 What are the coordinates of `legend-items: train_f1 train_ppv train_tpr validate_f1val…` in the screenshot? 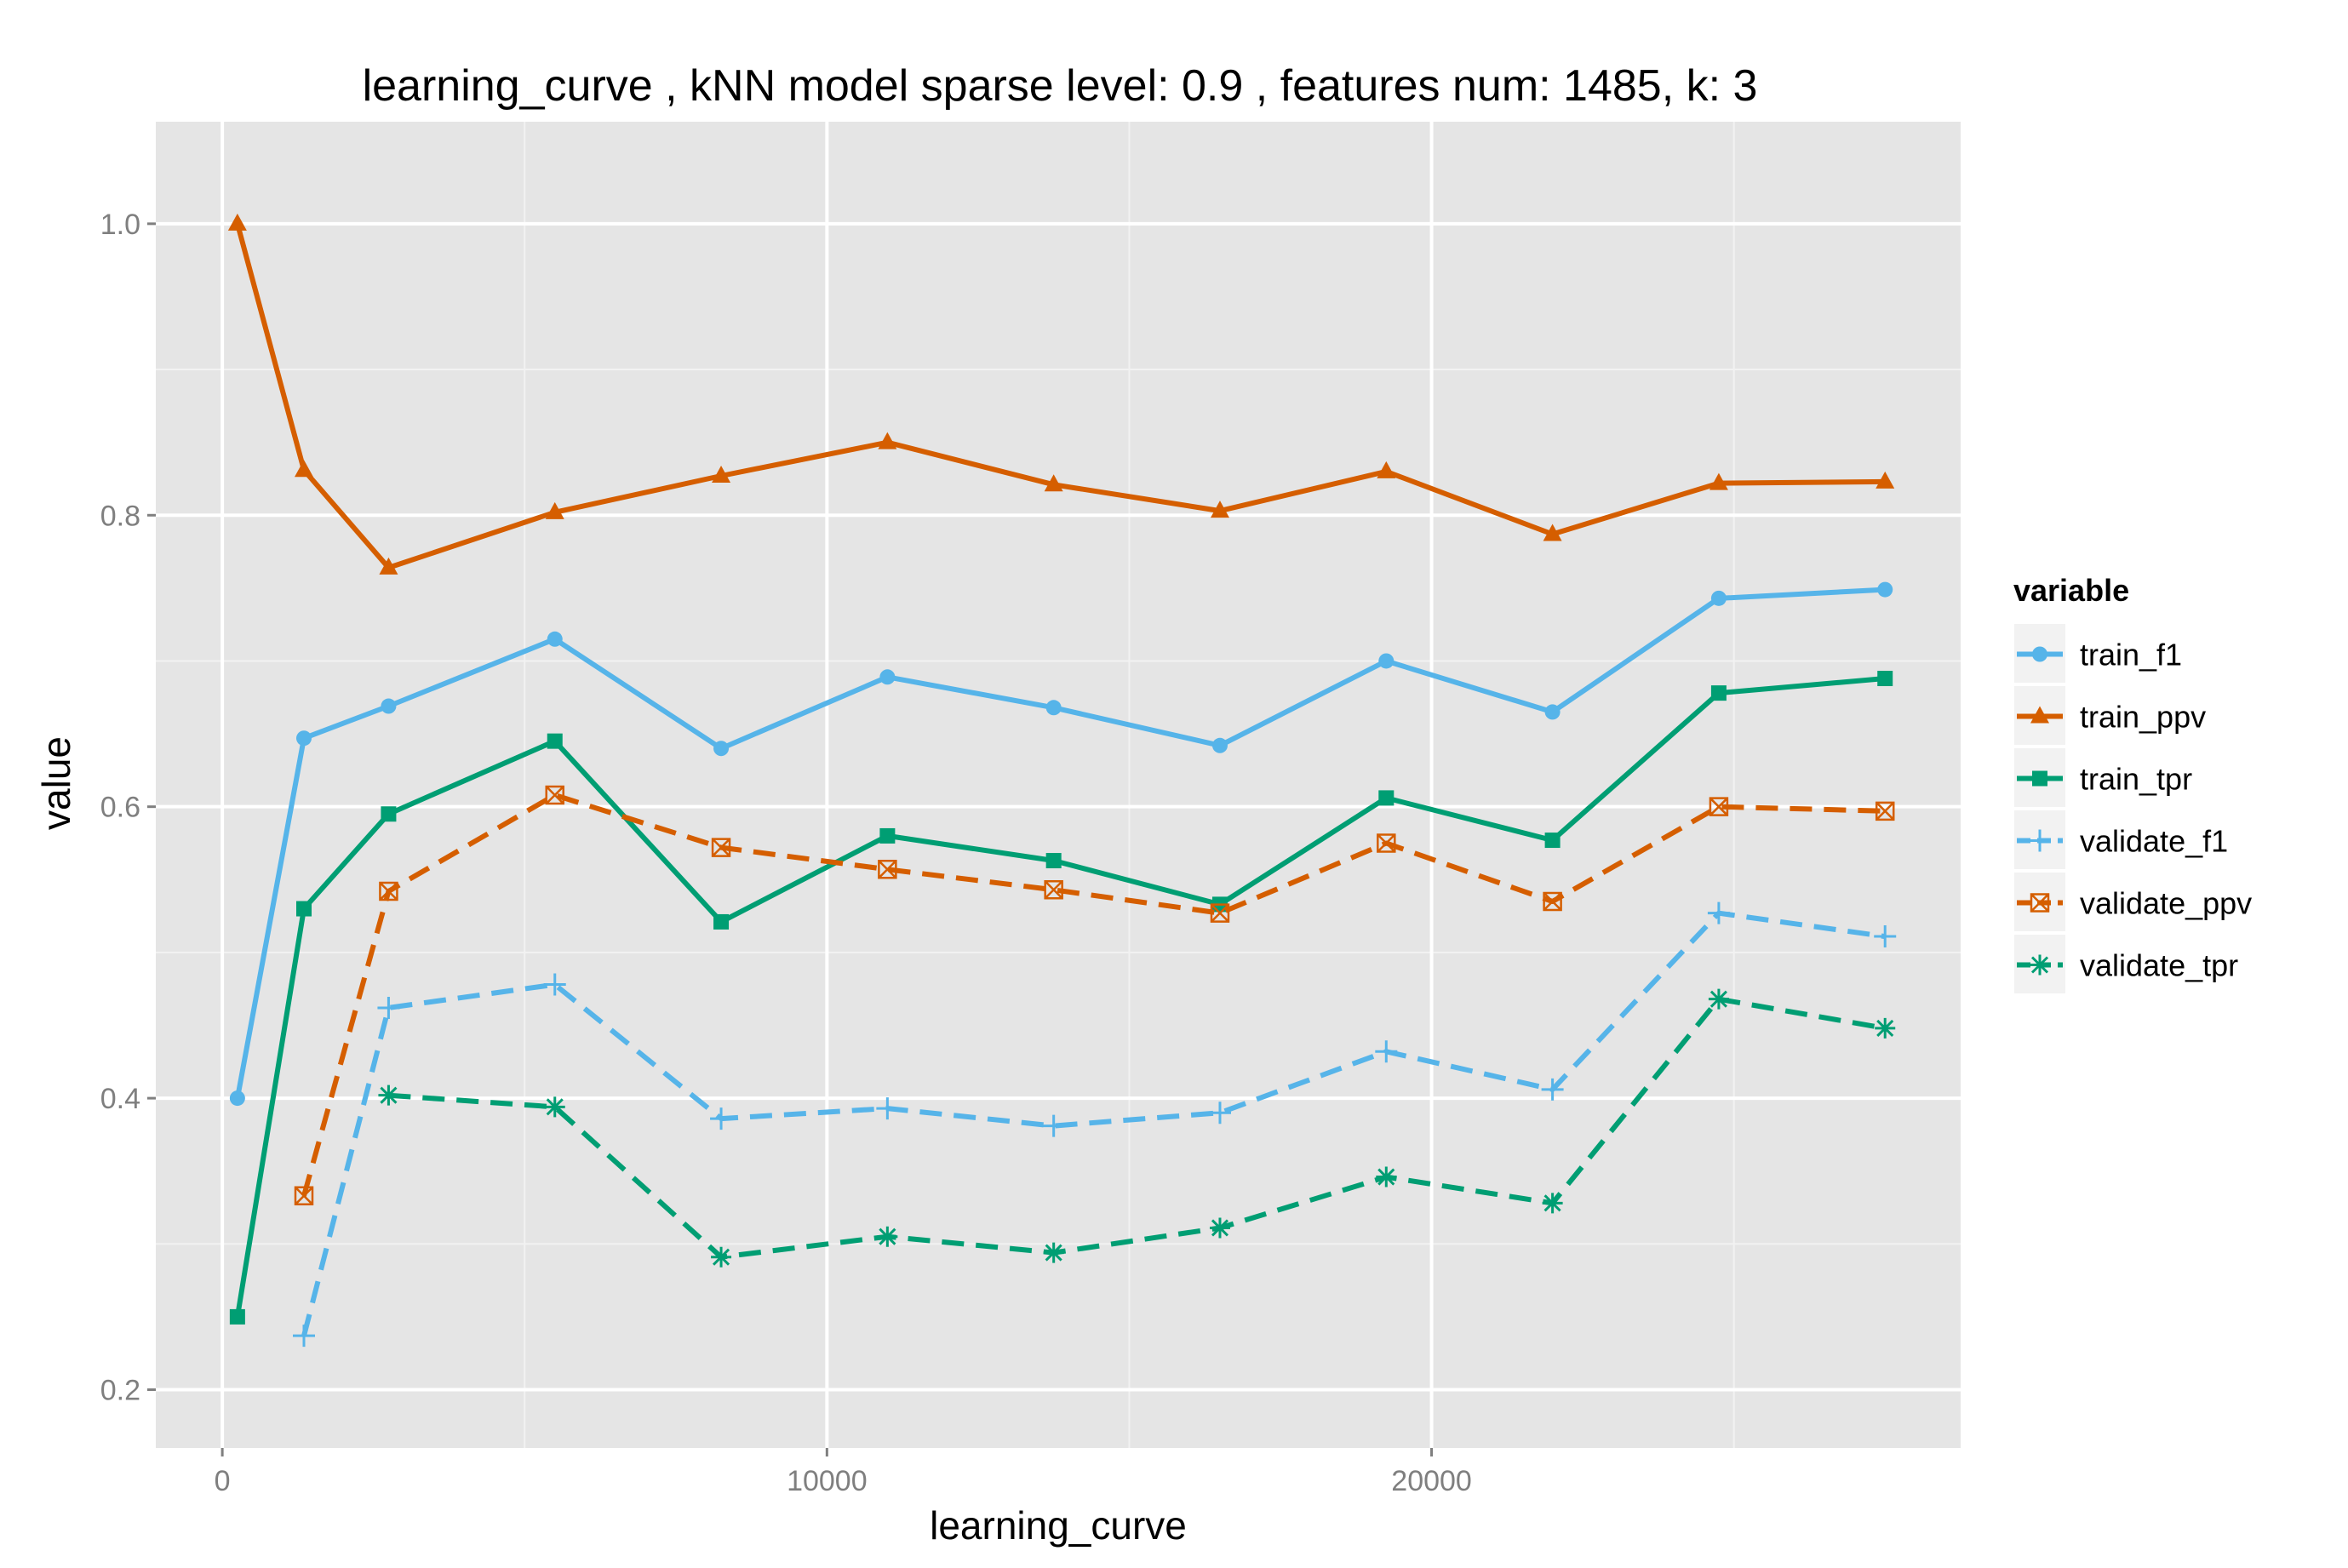 It's located at (2132, 808).